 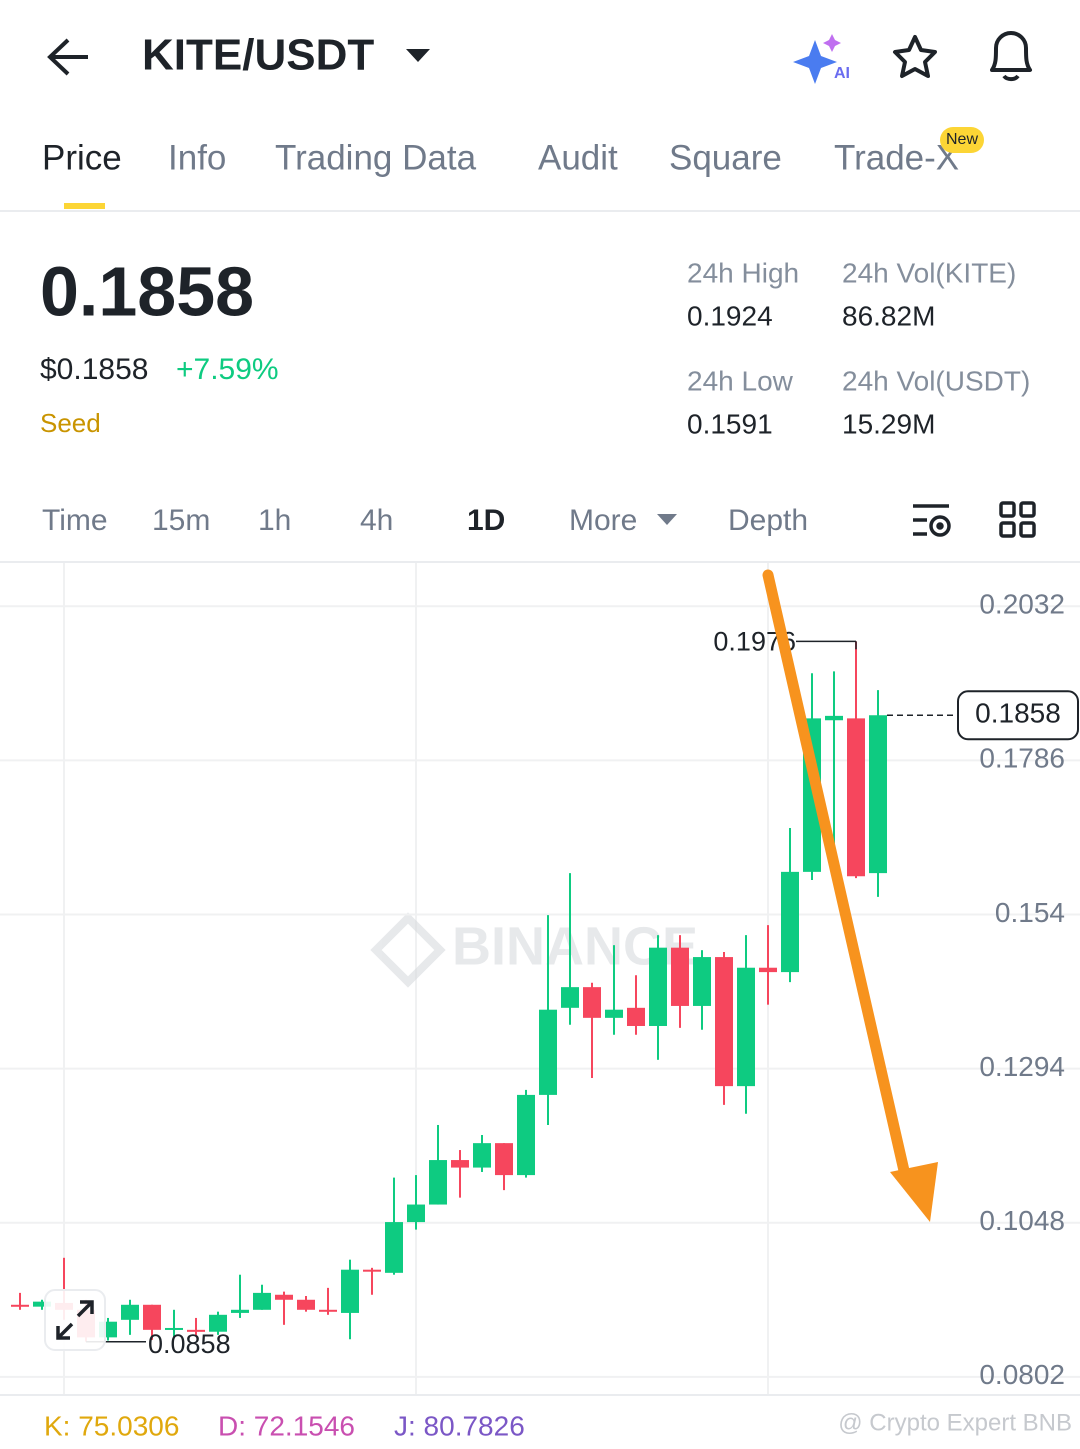 What do you see at coordinates (70, 423) in the screenshot?
I see `seed-tag: Seed` at bounding box center [70, 423].